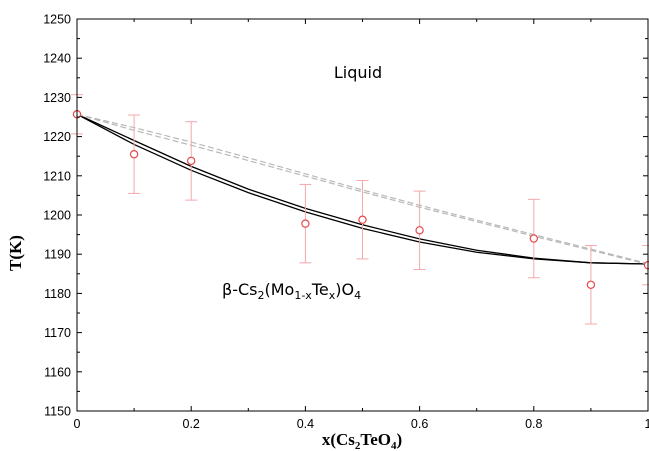  Describe the element at coordinates (191, 424) in the screenshot. I see `x-tick-label: 0.2` at that location.